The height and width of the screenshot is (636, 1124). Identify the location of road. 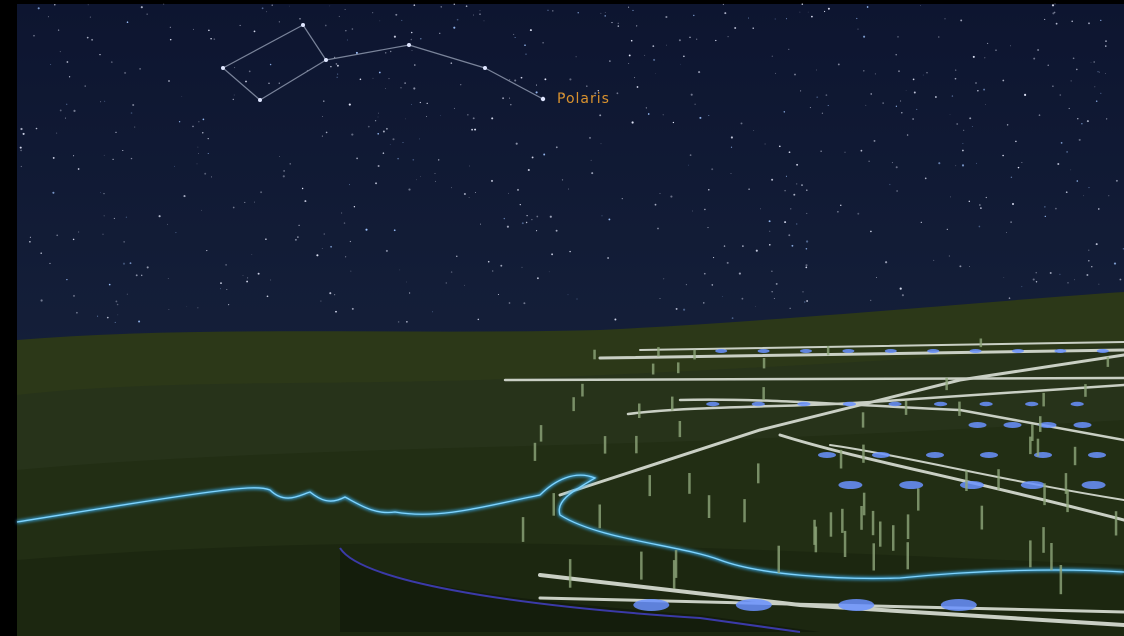
(831, 605).